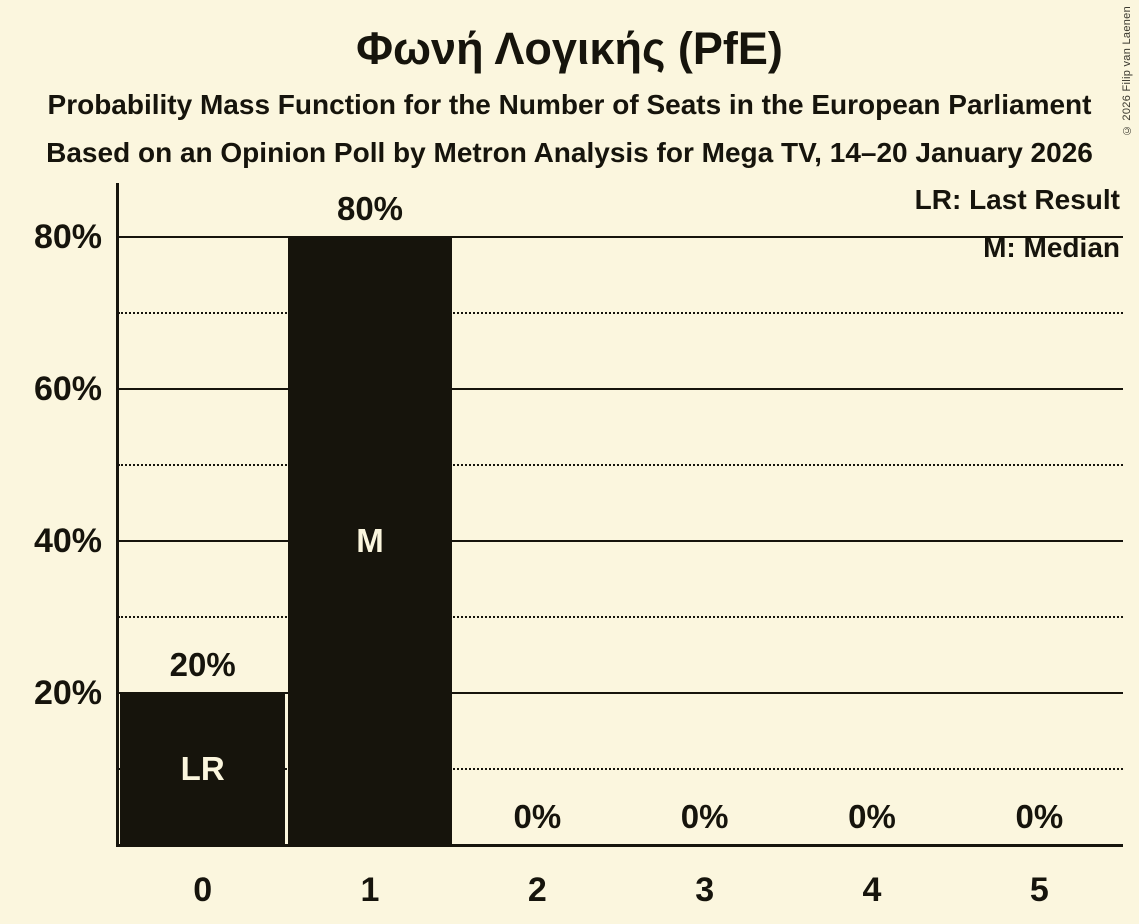 This screenshot has width=1139, height=924. I want to click on y-axis-label-60: 60%, so click(67, 389).